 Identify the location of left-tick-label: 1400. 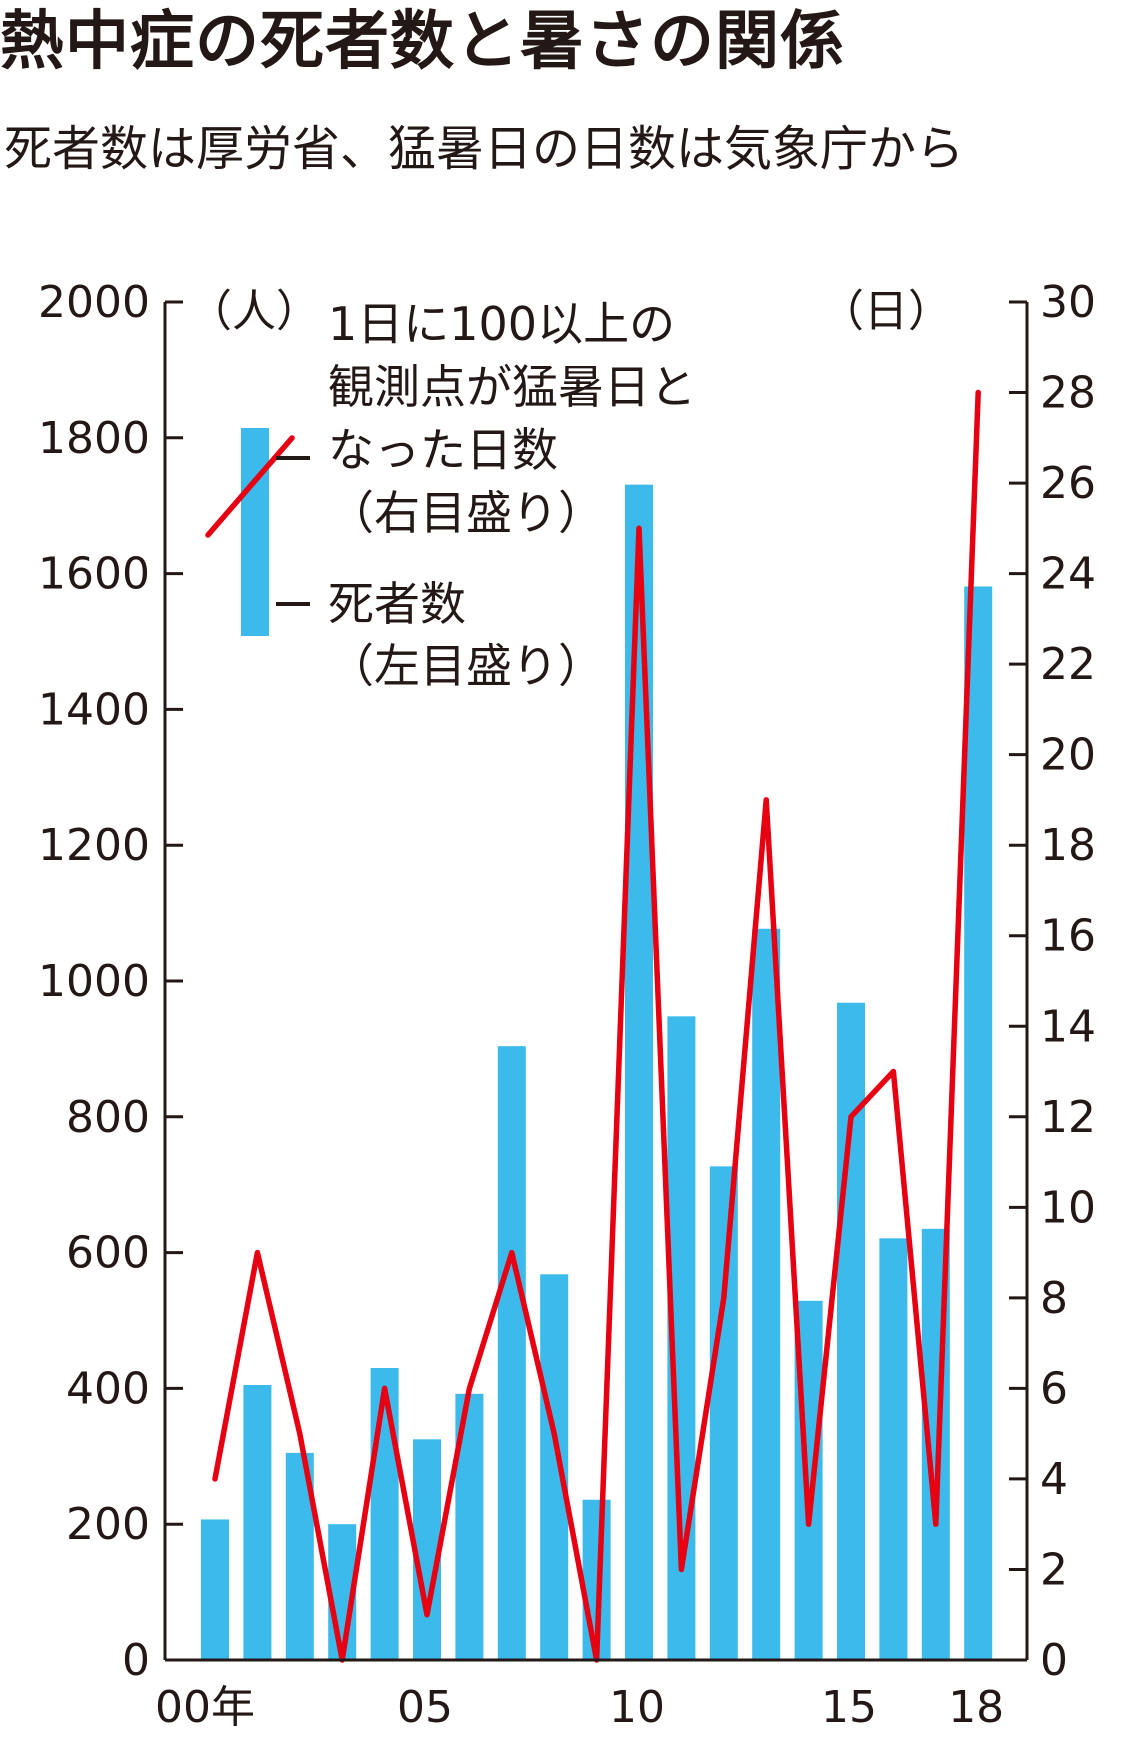
(94, 709).